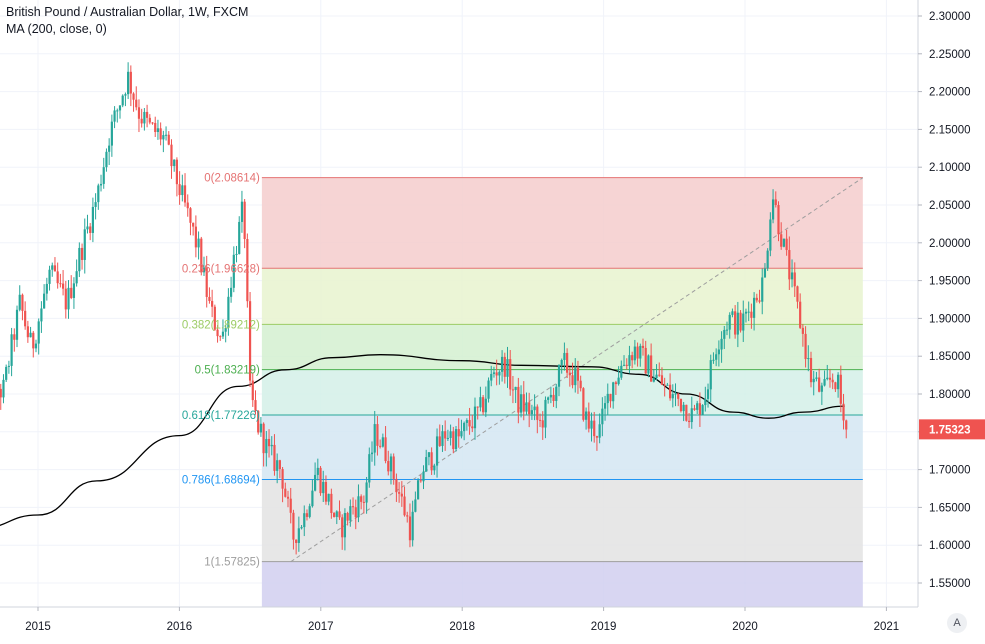 This screenshot has height=644, width=985. I want to click on price-tick-label: 1.80000, so click(950, 395).